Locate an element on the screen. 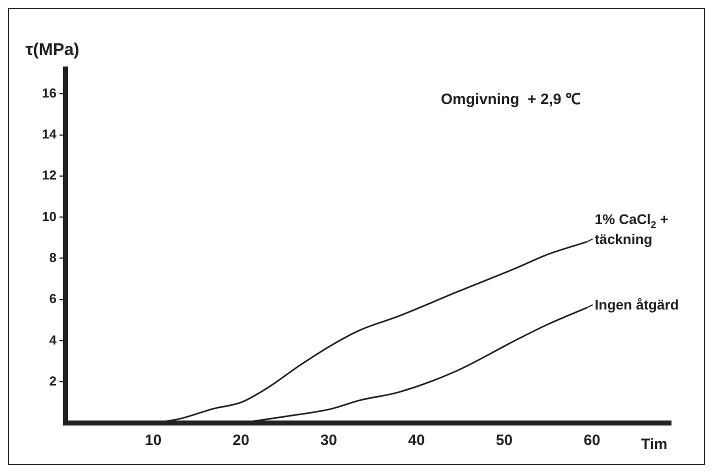  y-tick-label: 2 is located at coordinates (52, 380).